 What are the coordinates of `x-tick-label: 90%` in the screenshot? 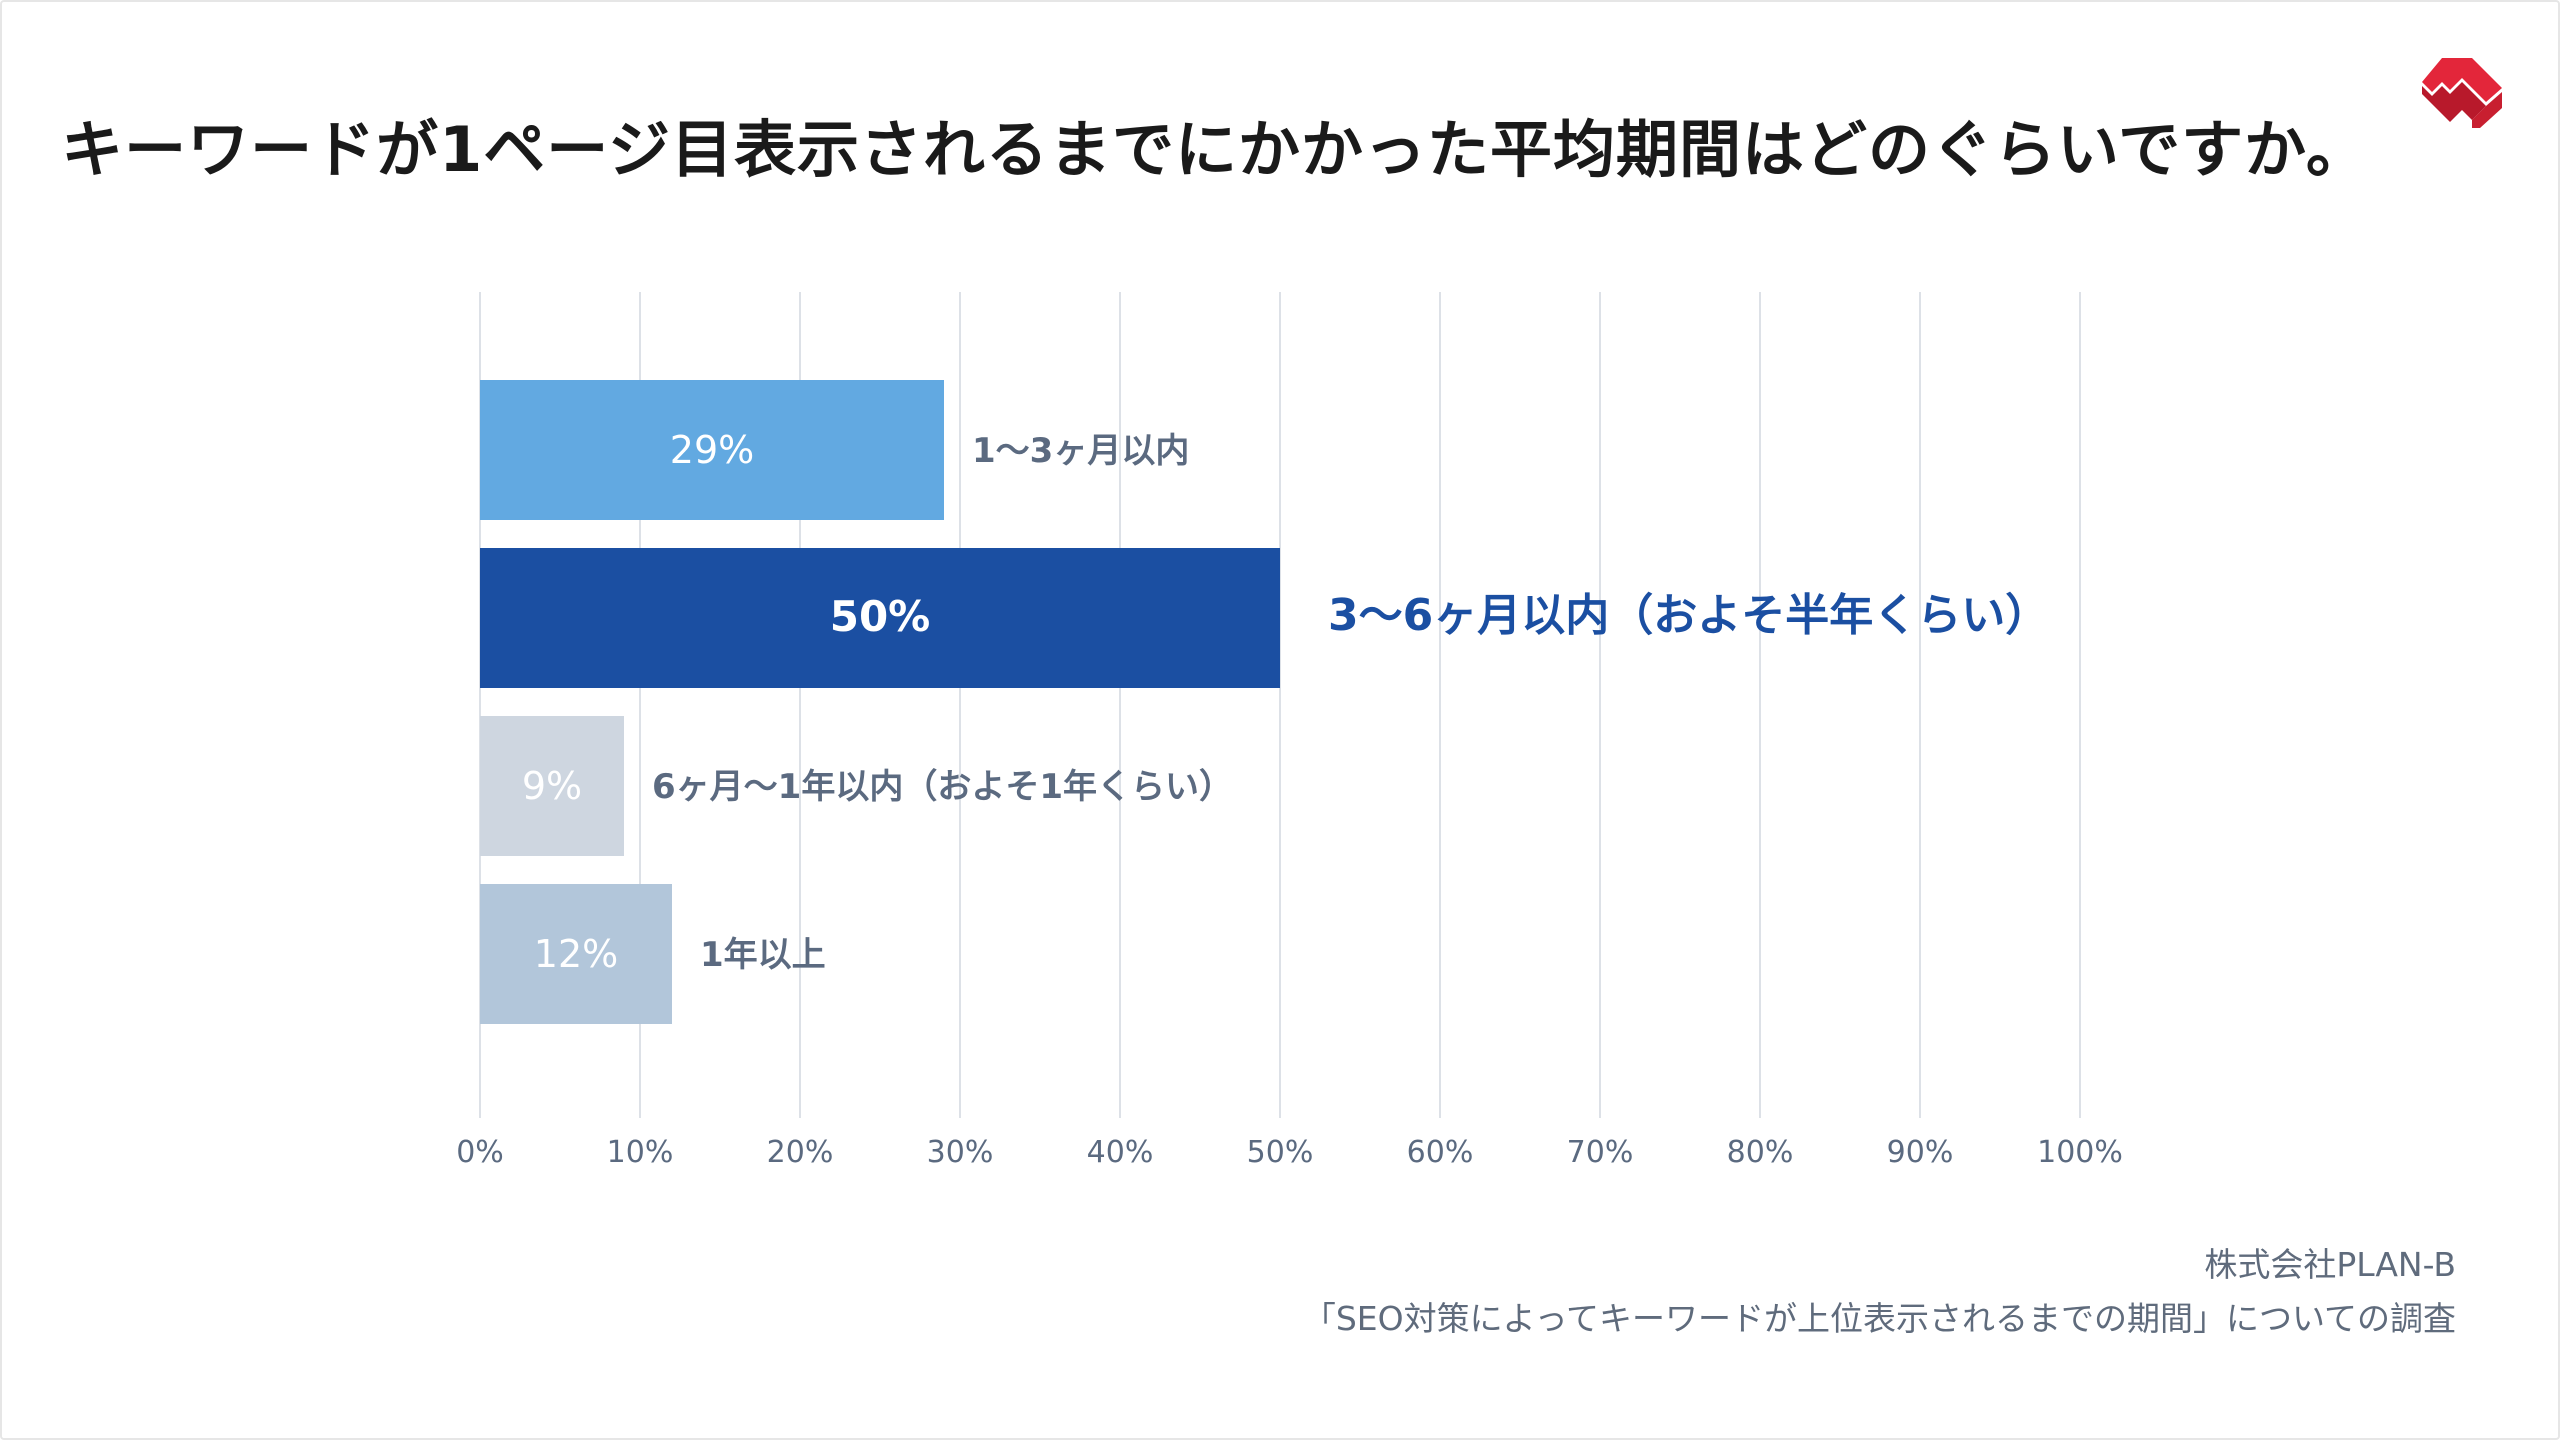 It's located at (1920, 1152).